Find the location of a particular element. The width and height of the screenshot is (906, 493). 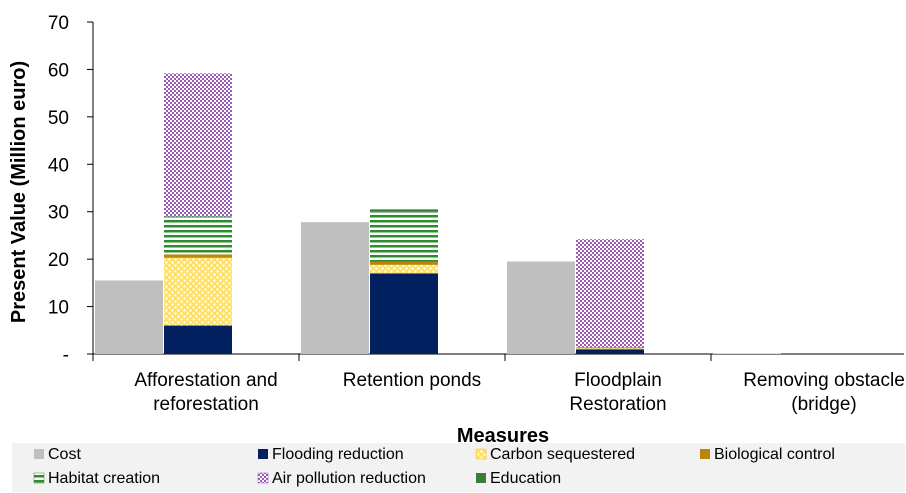

legend-swatch-education is located at coordinates (481, 478).